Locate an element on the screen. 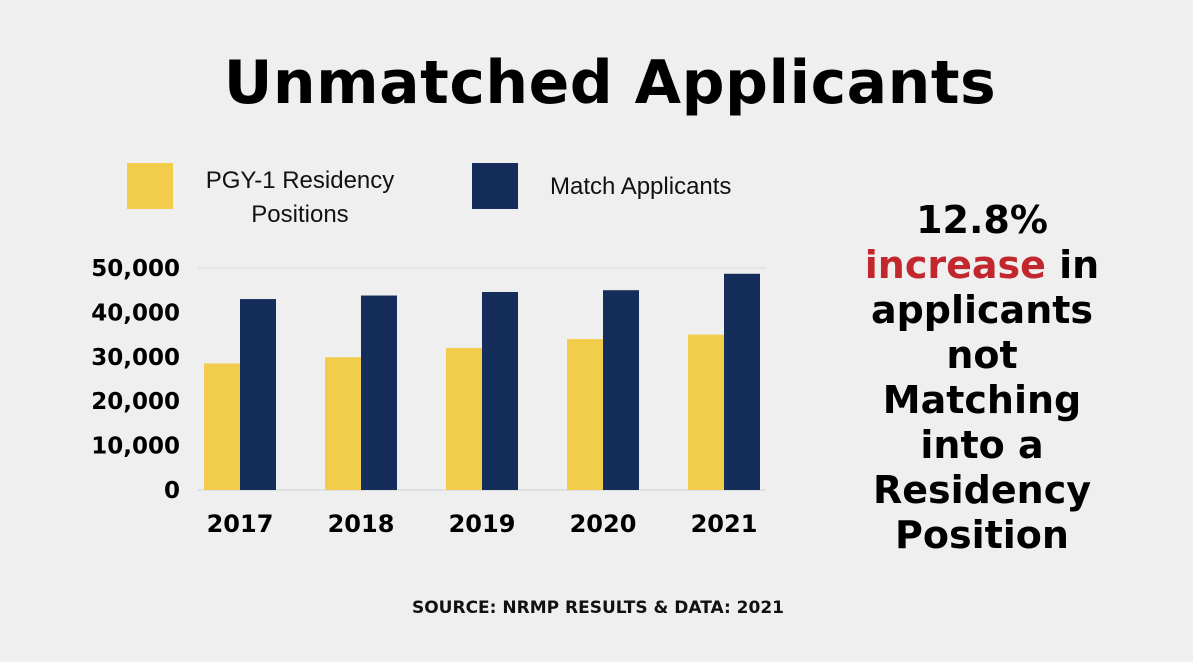  x-tick-label: 2019 is located at coordinates (482, 524).